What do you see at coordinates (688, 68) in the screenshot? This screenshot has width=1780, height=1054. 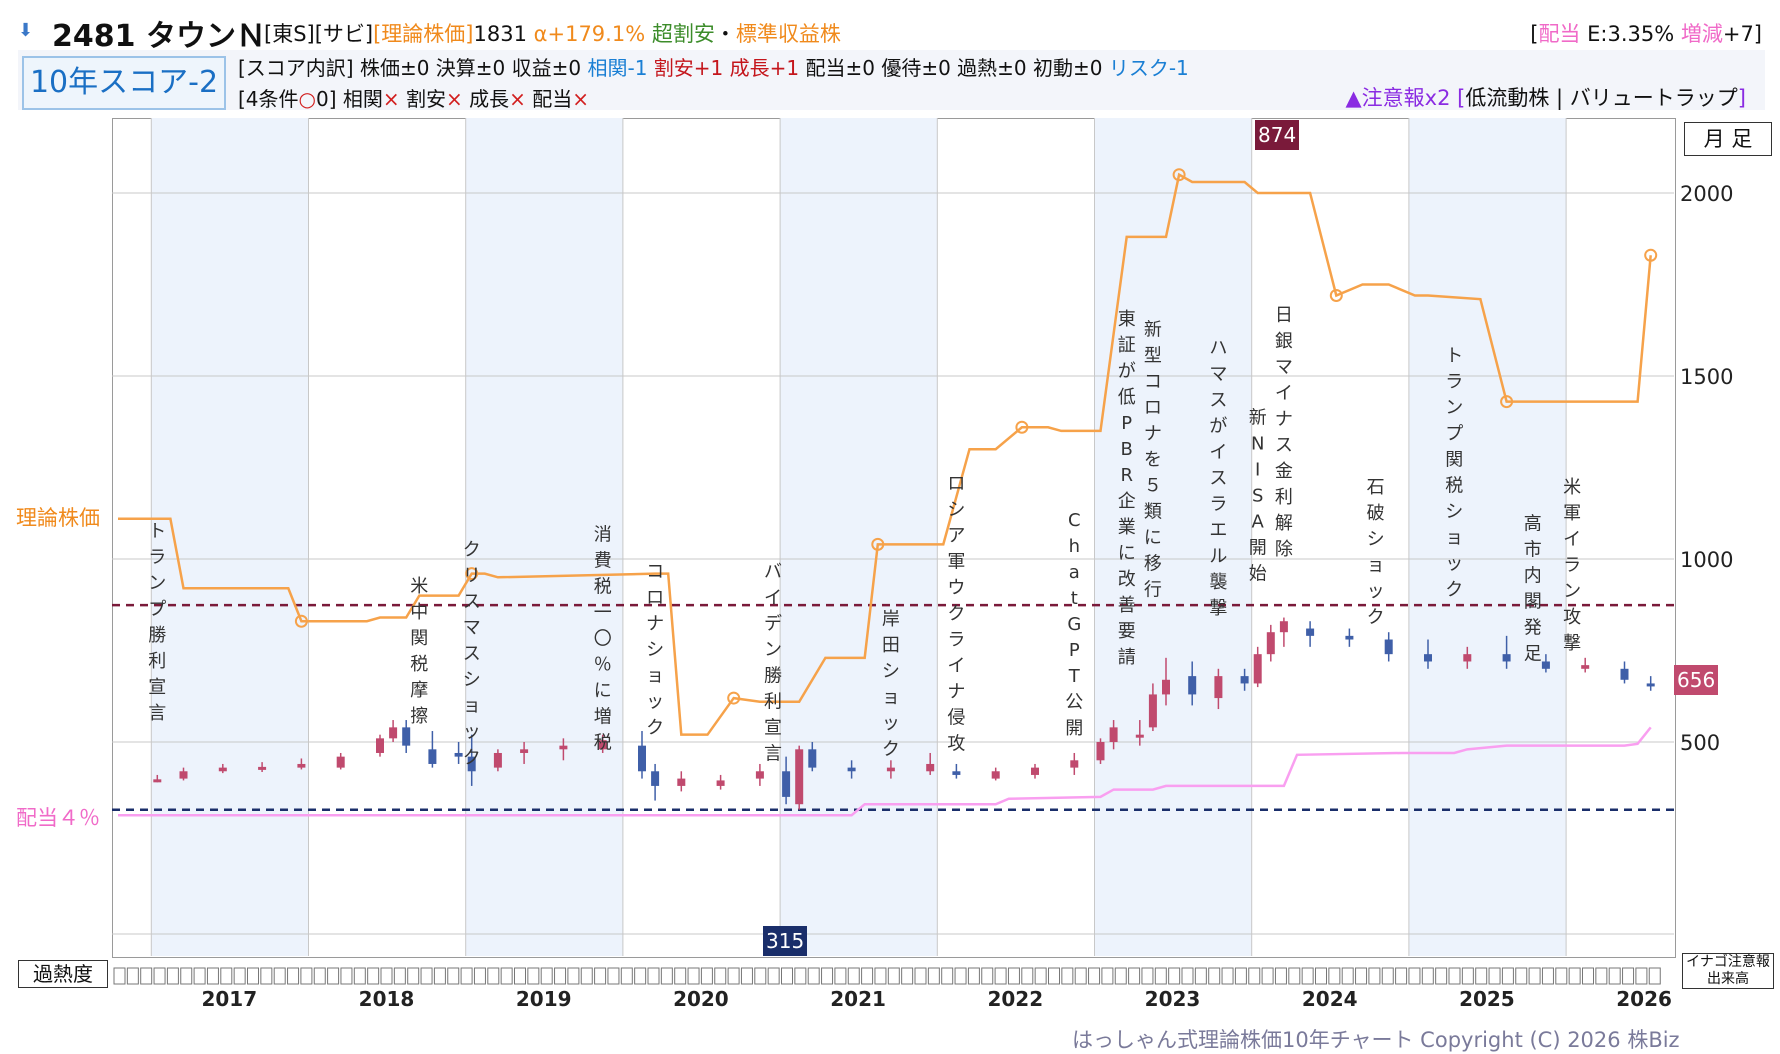 I see `cheapness-score: 割安+1` at bounding box center [688, 68].